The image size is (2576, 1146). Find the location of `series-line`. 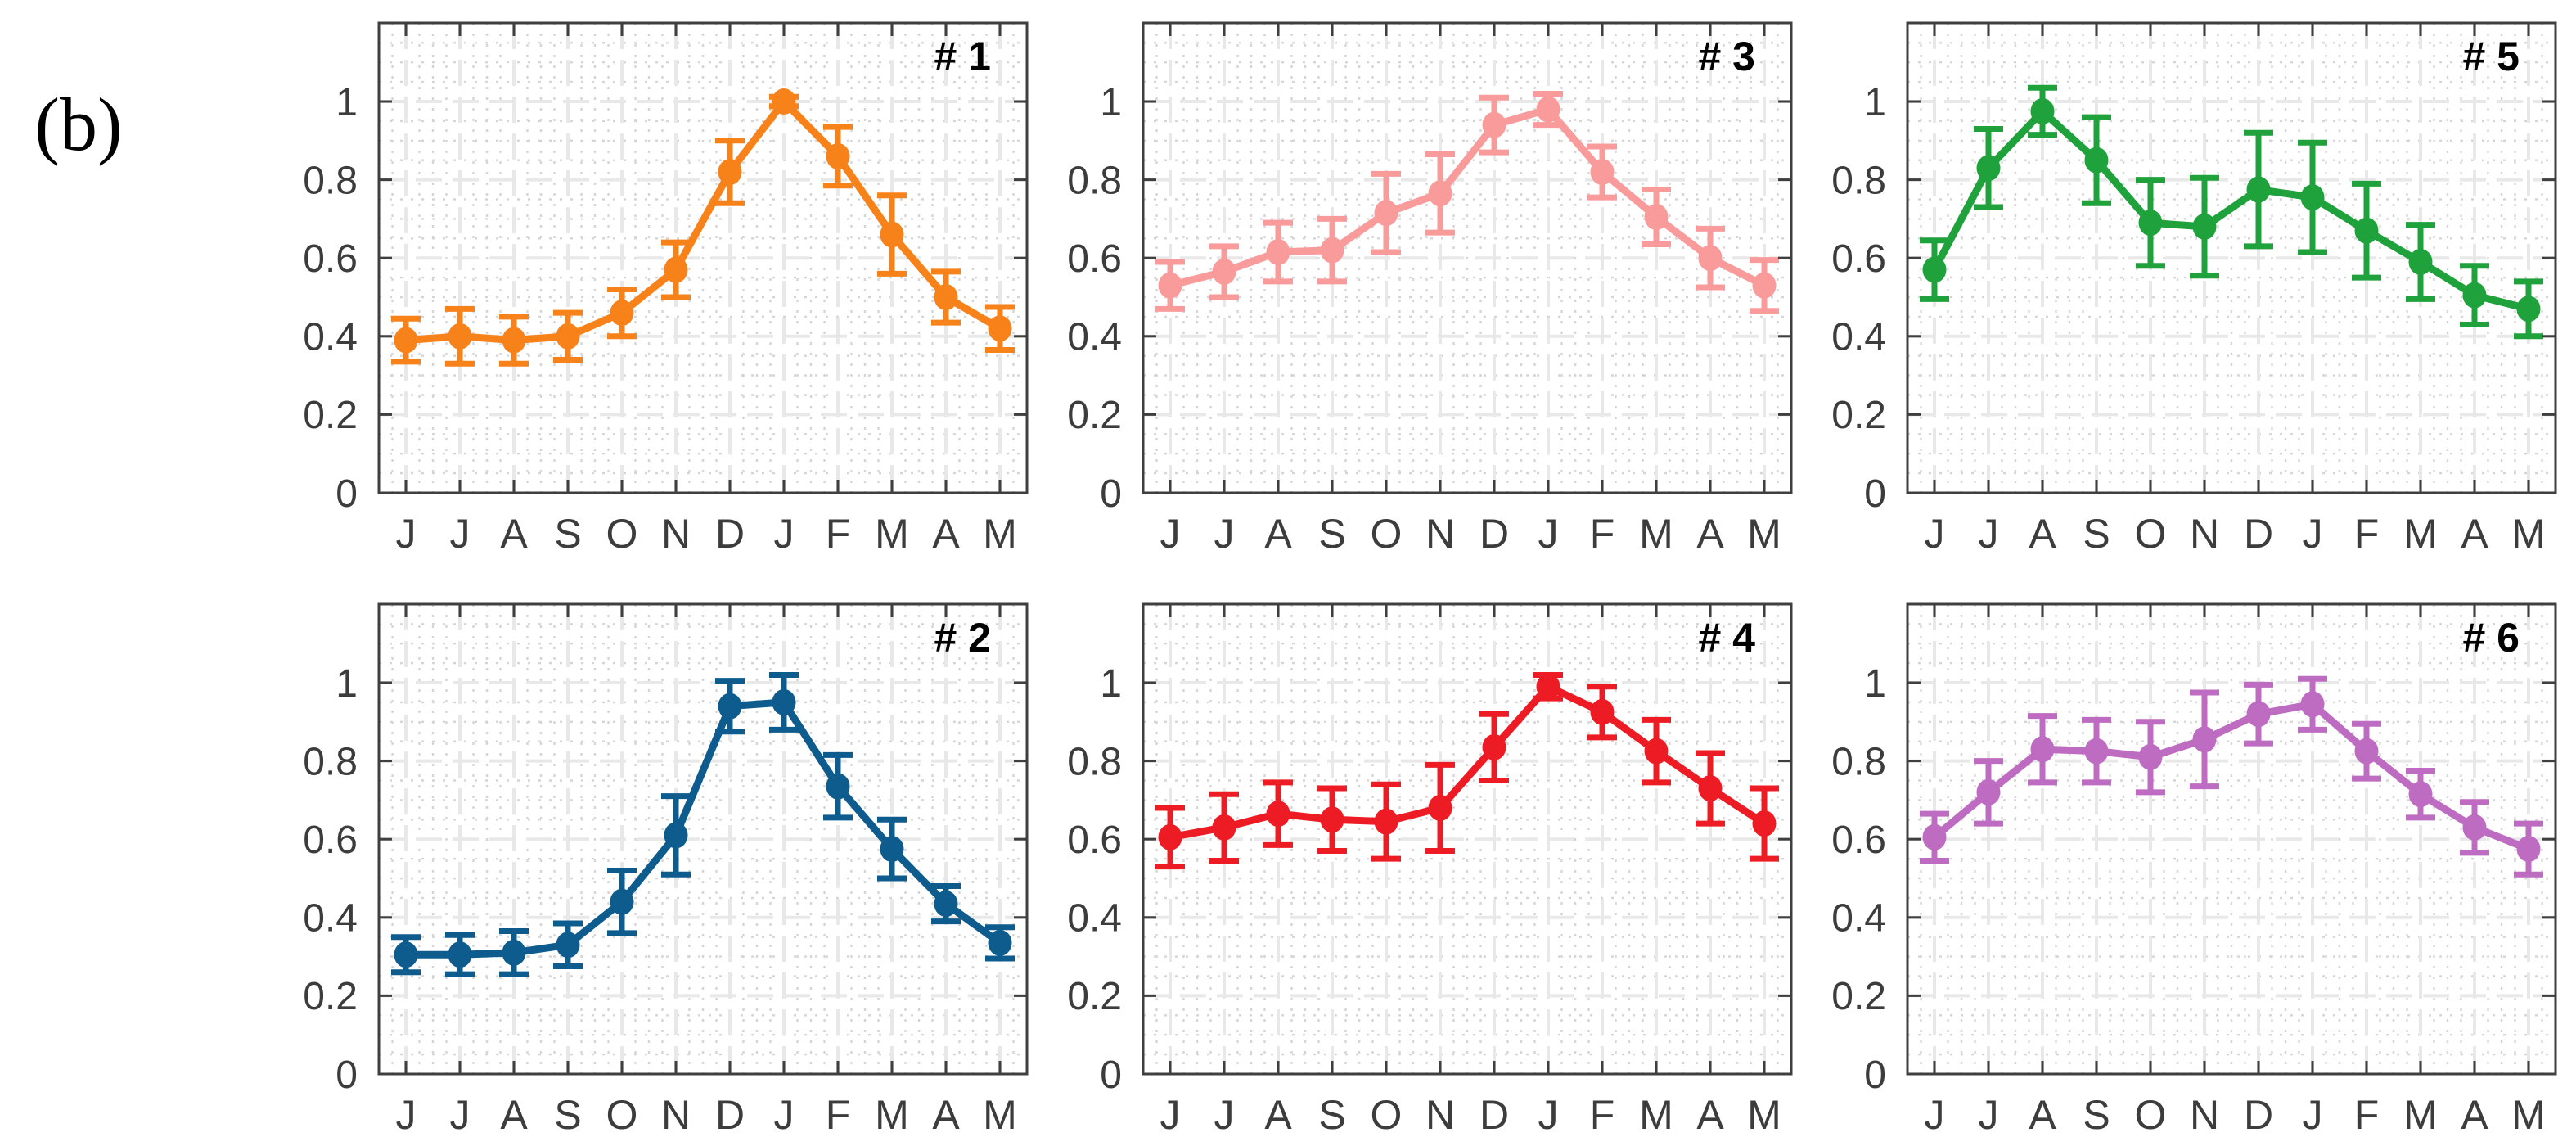

series-line is located at coordinates (703, 221).